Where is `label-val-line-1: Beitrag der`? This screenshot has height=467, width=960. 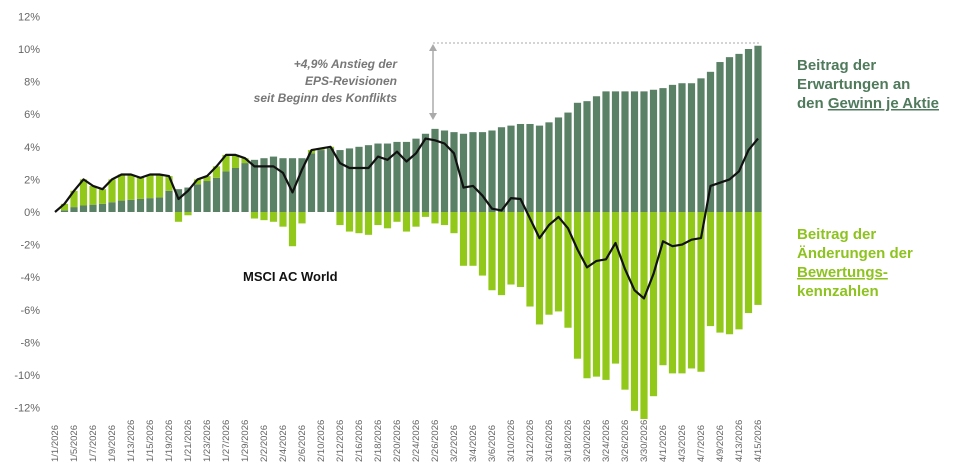
label-val-line-1: Beitrag der is located at coordinates (836, 234).